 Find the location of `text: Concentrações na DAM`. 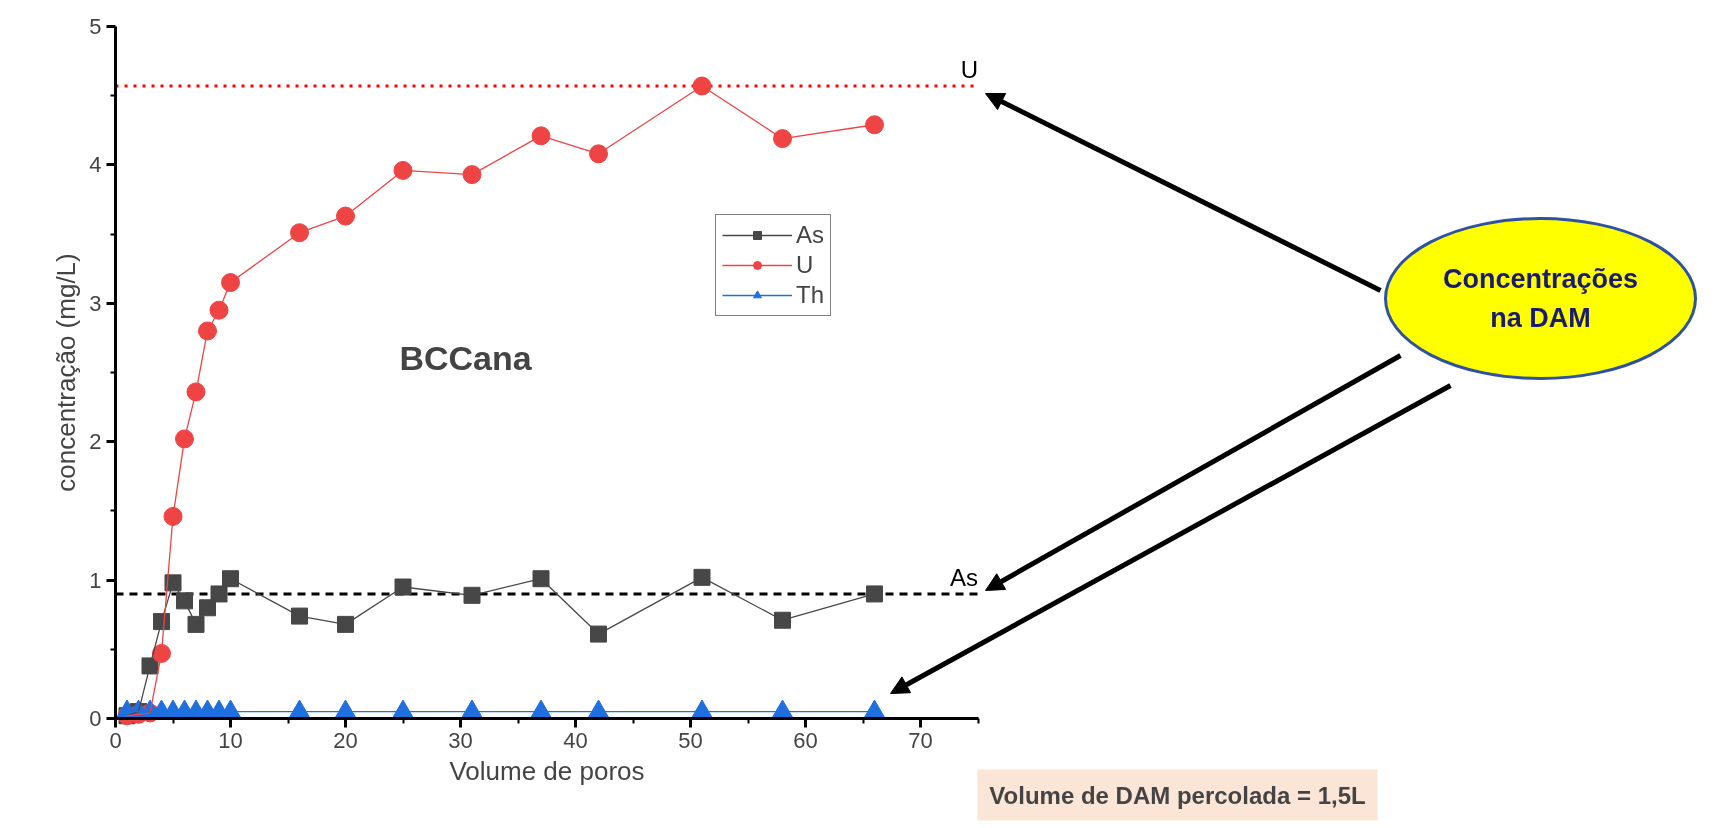

text: Concentrações na DAM is located at coordinates (1540, 298).